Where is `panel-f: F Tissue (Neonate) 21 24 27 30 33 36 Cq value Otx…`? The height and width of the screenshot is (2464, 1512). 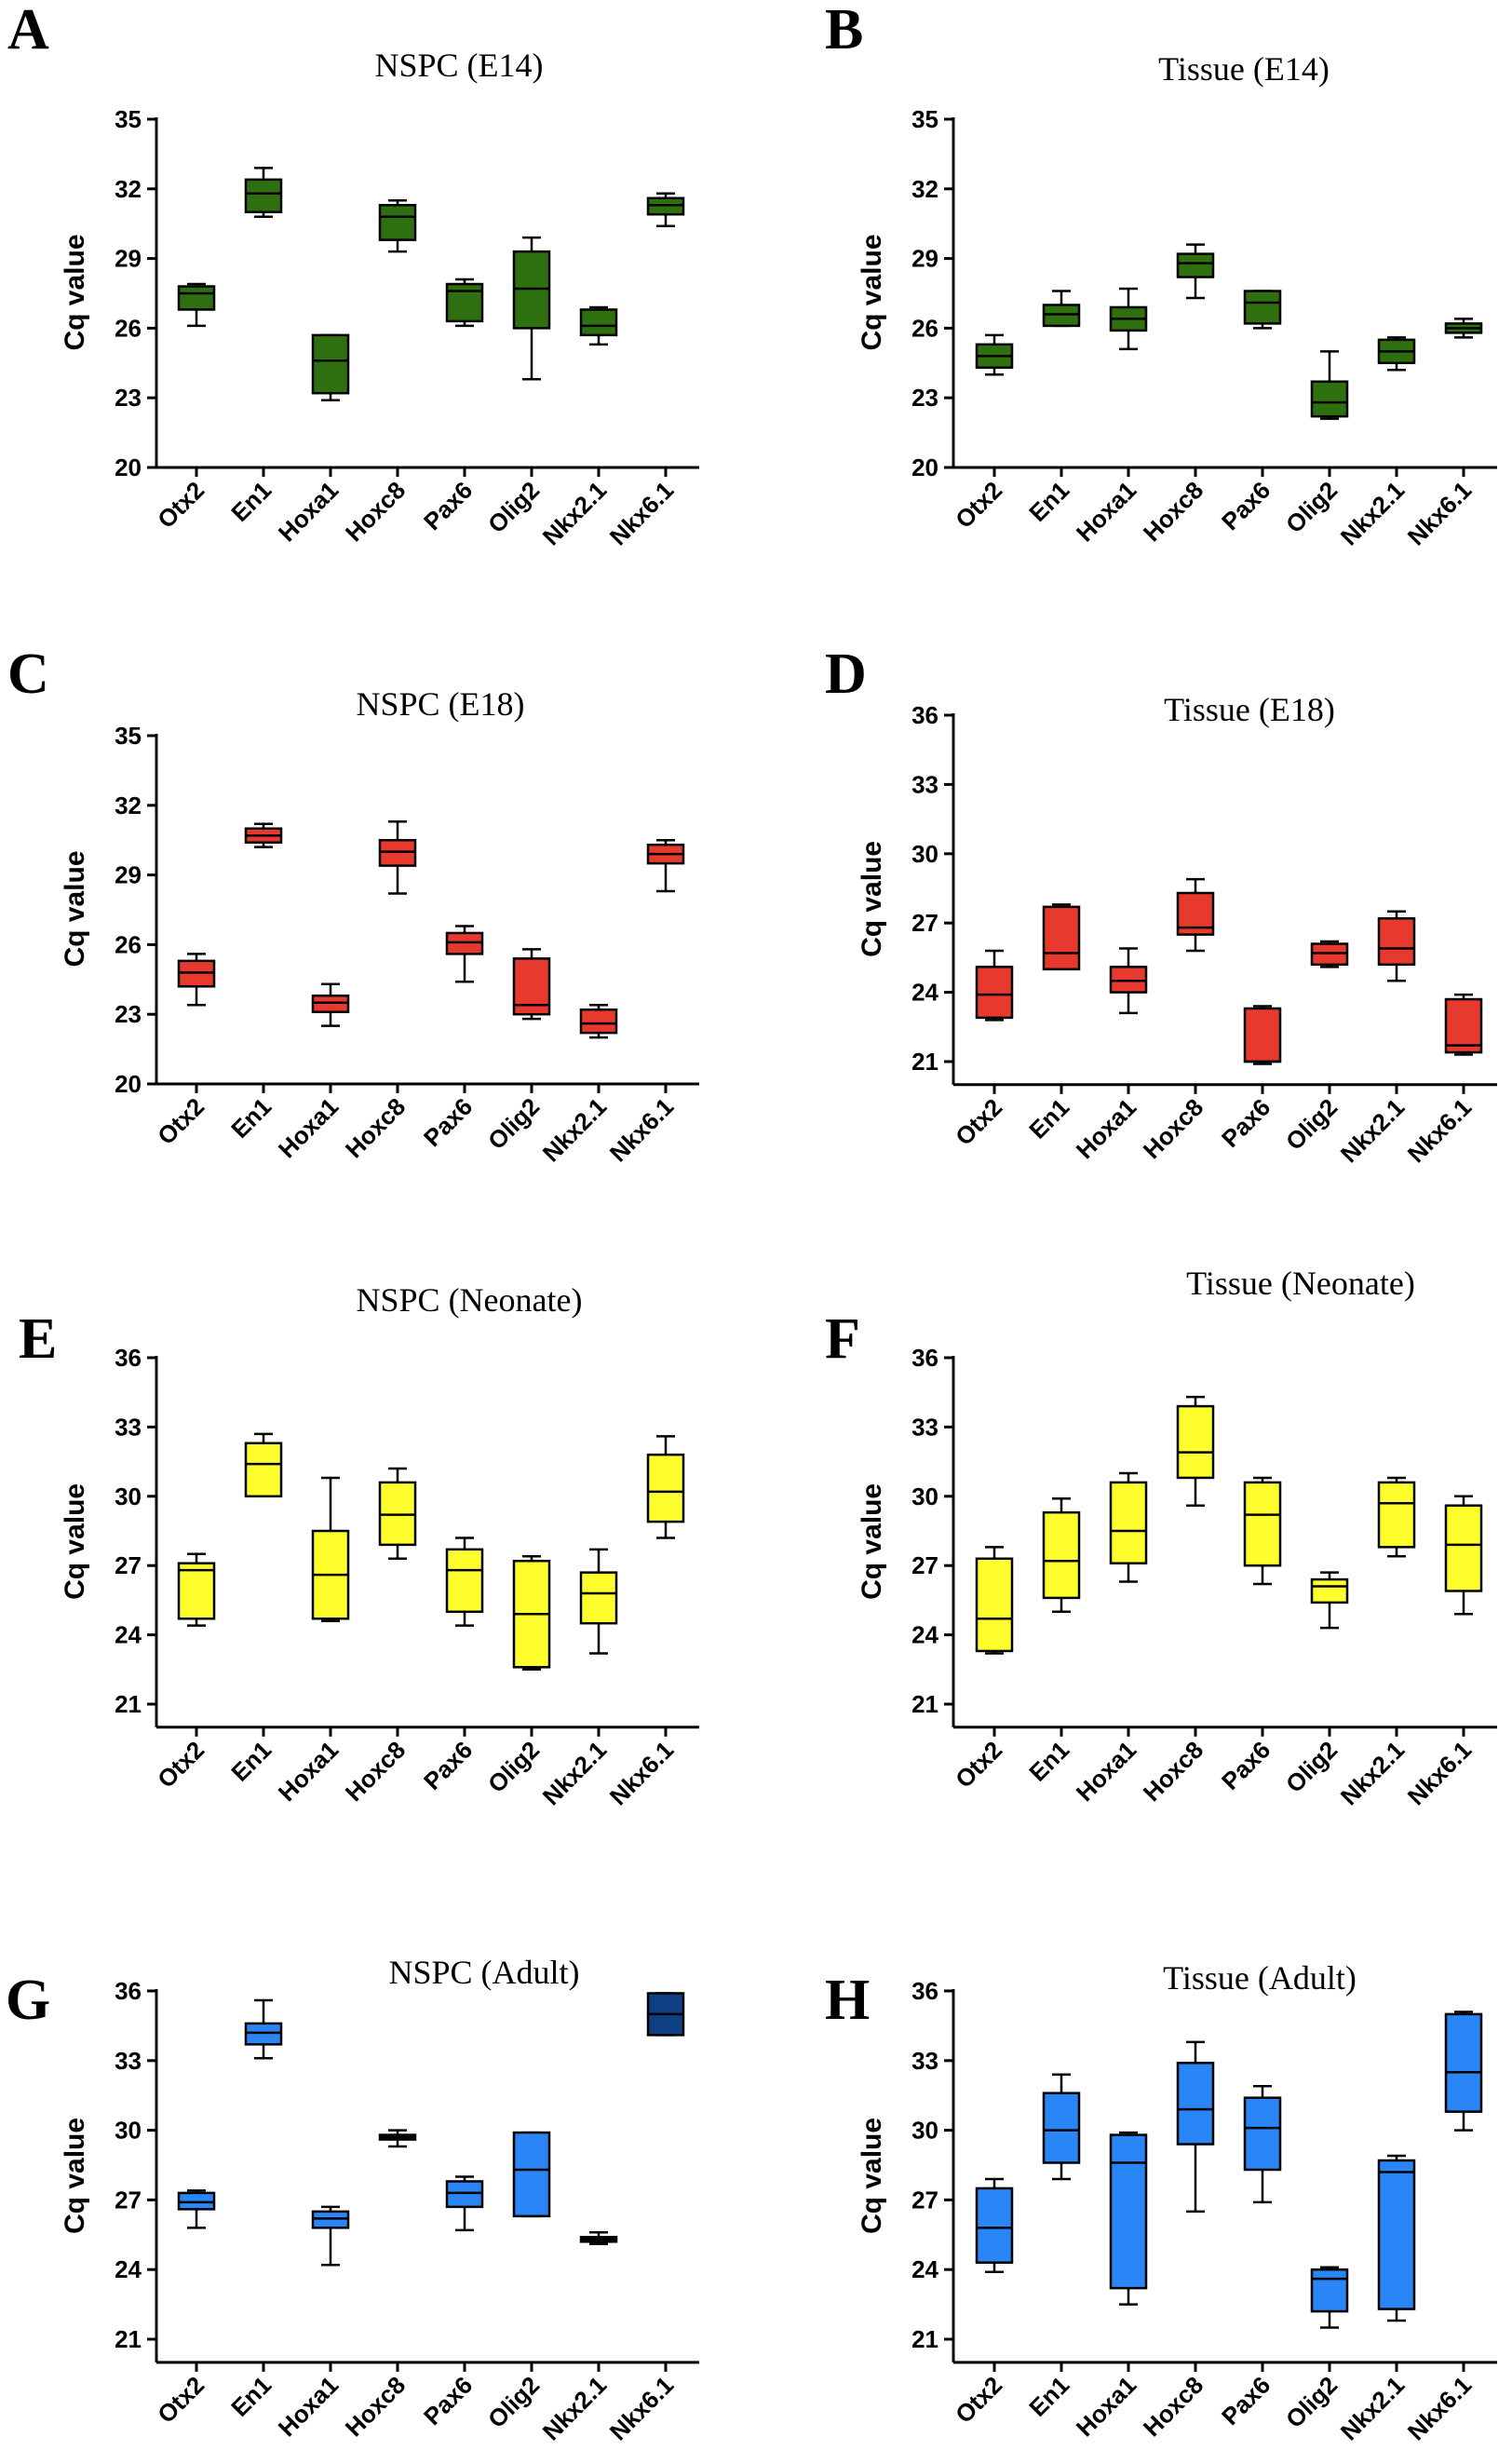 panel-f: F Tissue (Neonate) 21 24 27 30 33 36 Cq value Otx… is located at coordinates (1161, 1537).